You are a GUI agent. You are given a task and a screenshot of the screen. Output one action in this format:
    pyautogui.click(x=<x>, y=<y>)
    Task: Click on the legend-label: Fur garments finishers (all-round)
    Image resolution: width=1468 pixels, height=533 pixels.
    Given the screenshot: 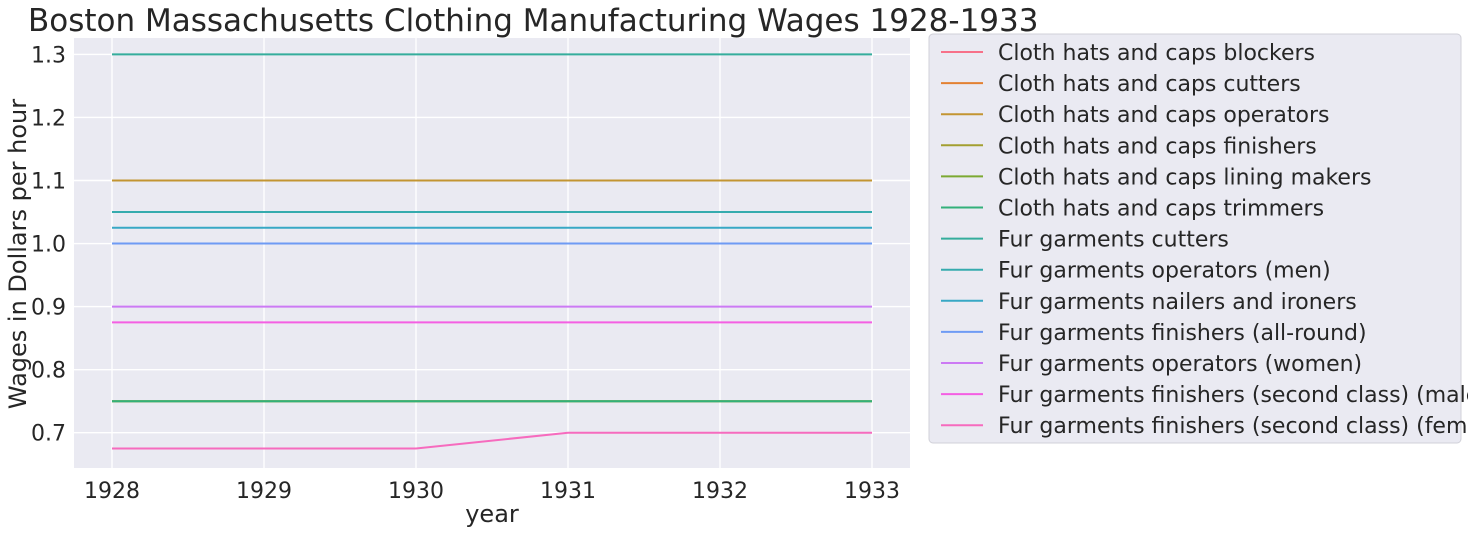 What is the action you would take?
    pyautogui.click(x=1182, y=333)
    